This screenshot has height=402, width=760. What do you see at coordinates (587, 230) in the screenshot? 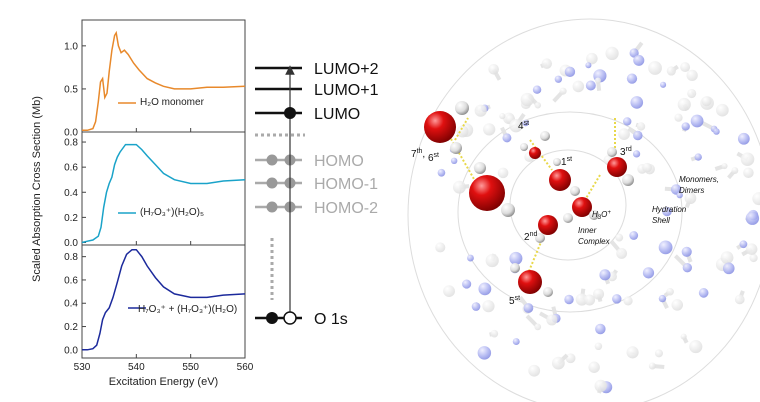
I see `region-label: Inner` at bounding box center [587, 230].